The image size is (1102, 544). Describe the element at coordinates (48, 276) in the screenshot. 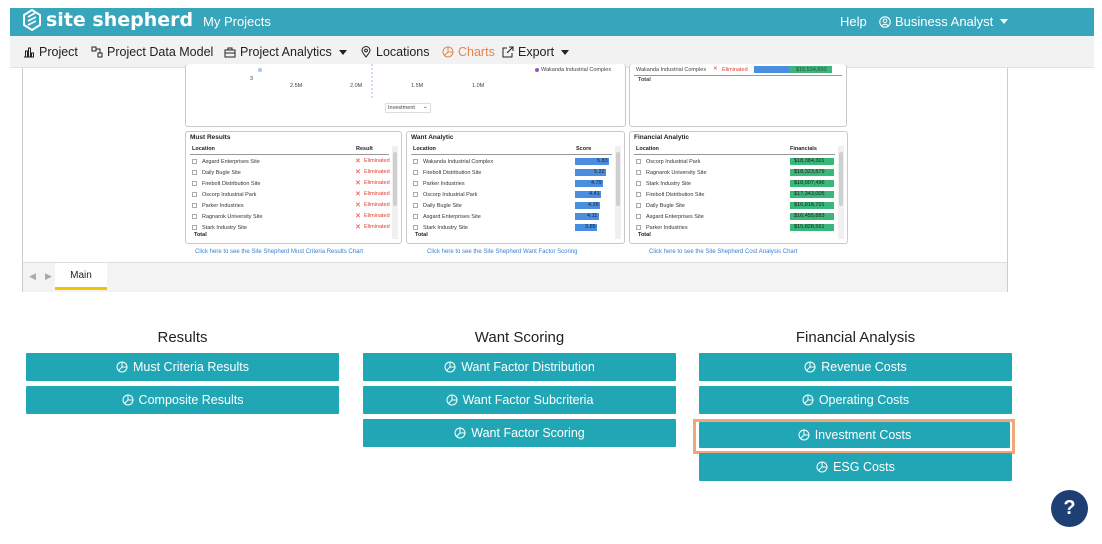

I see `chevron-right-icon: ▶` at that location.